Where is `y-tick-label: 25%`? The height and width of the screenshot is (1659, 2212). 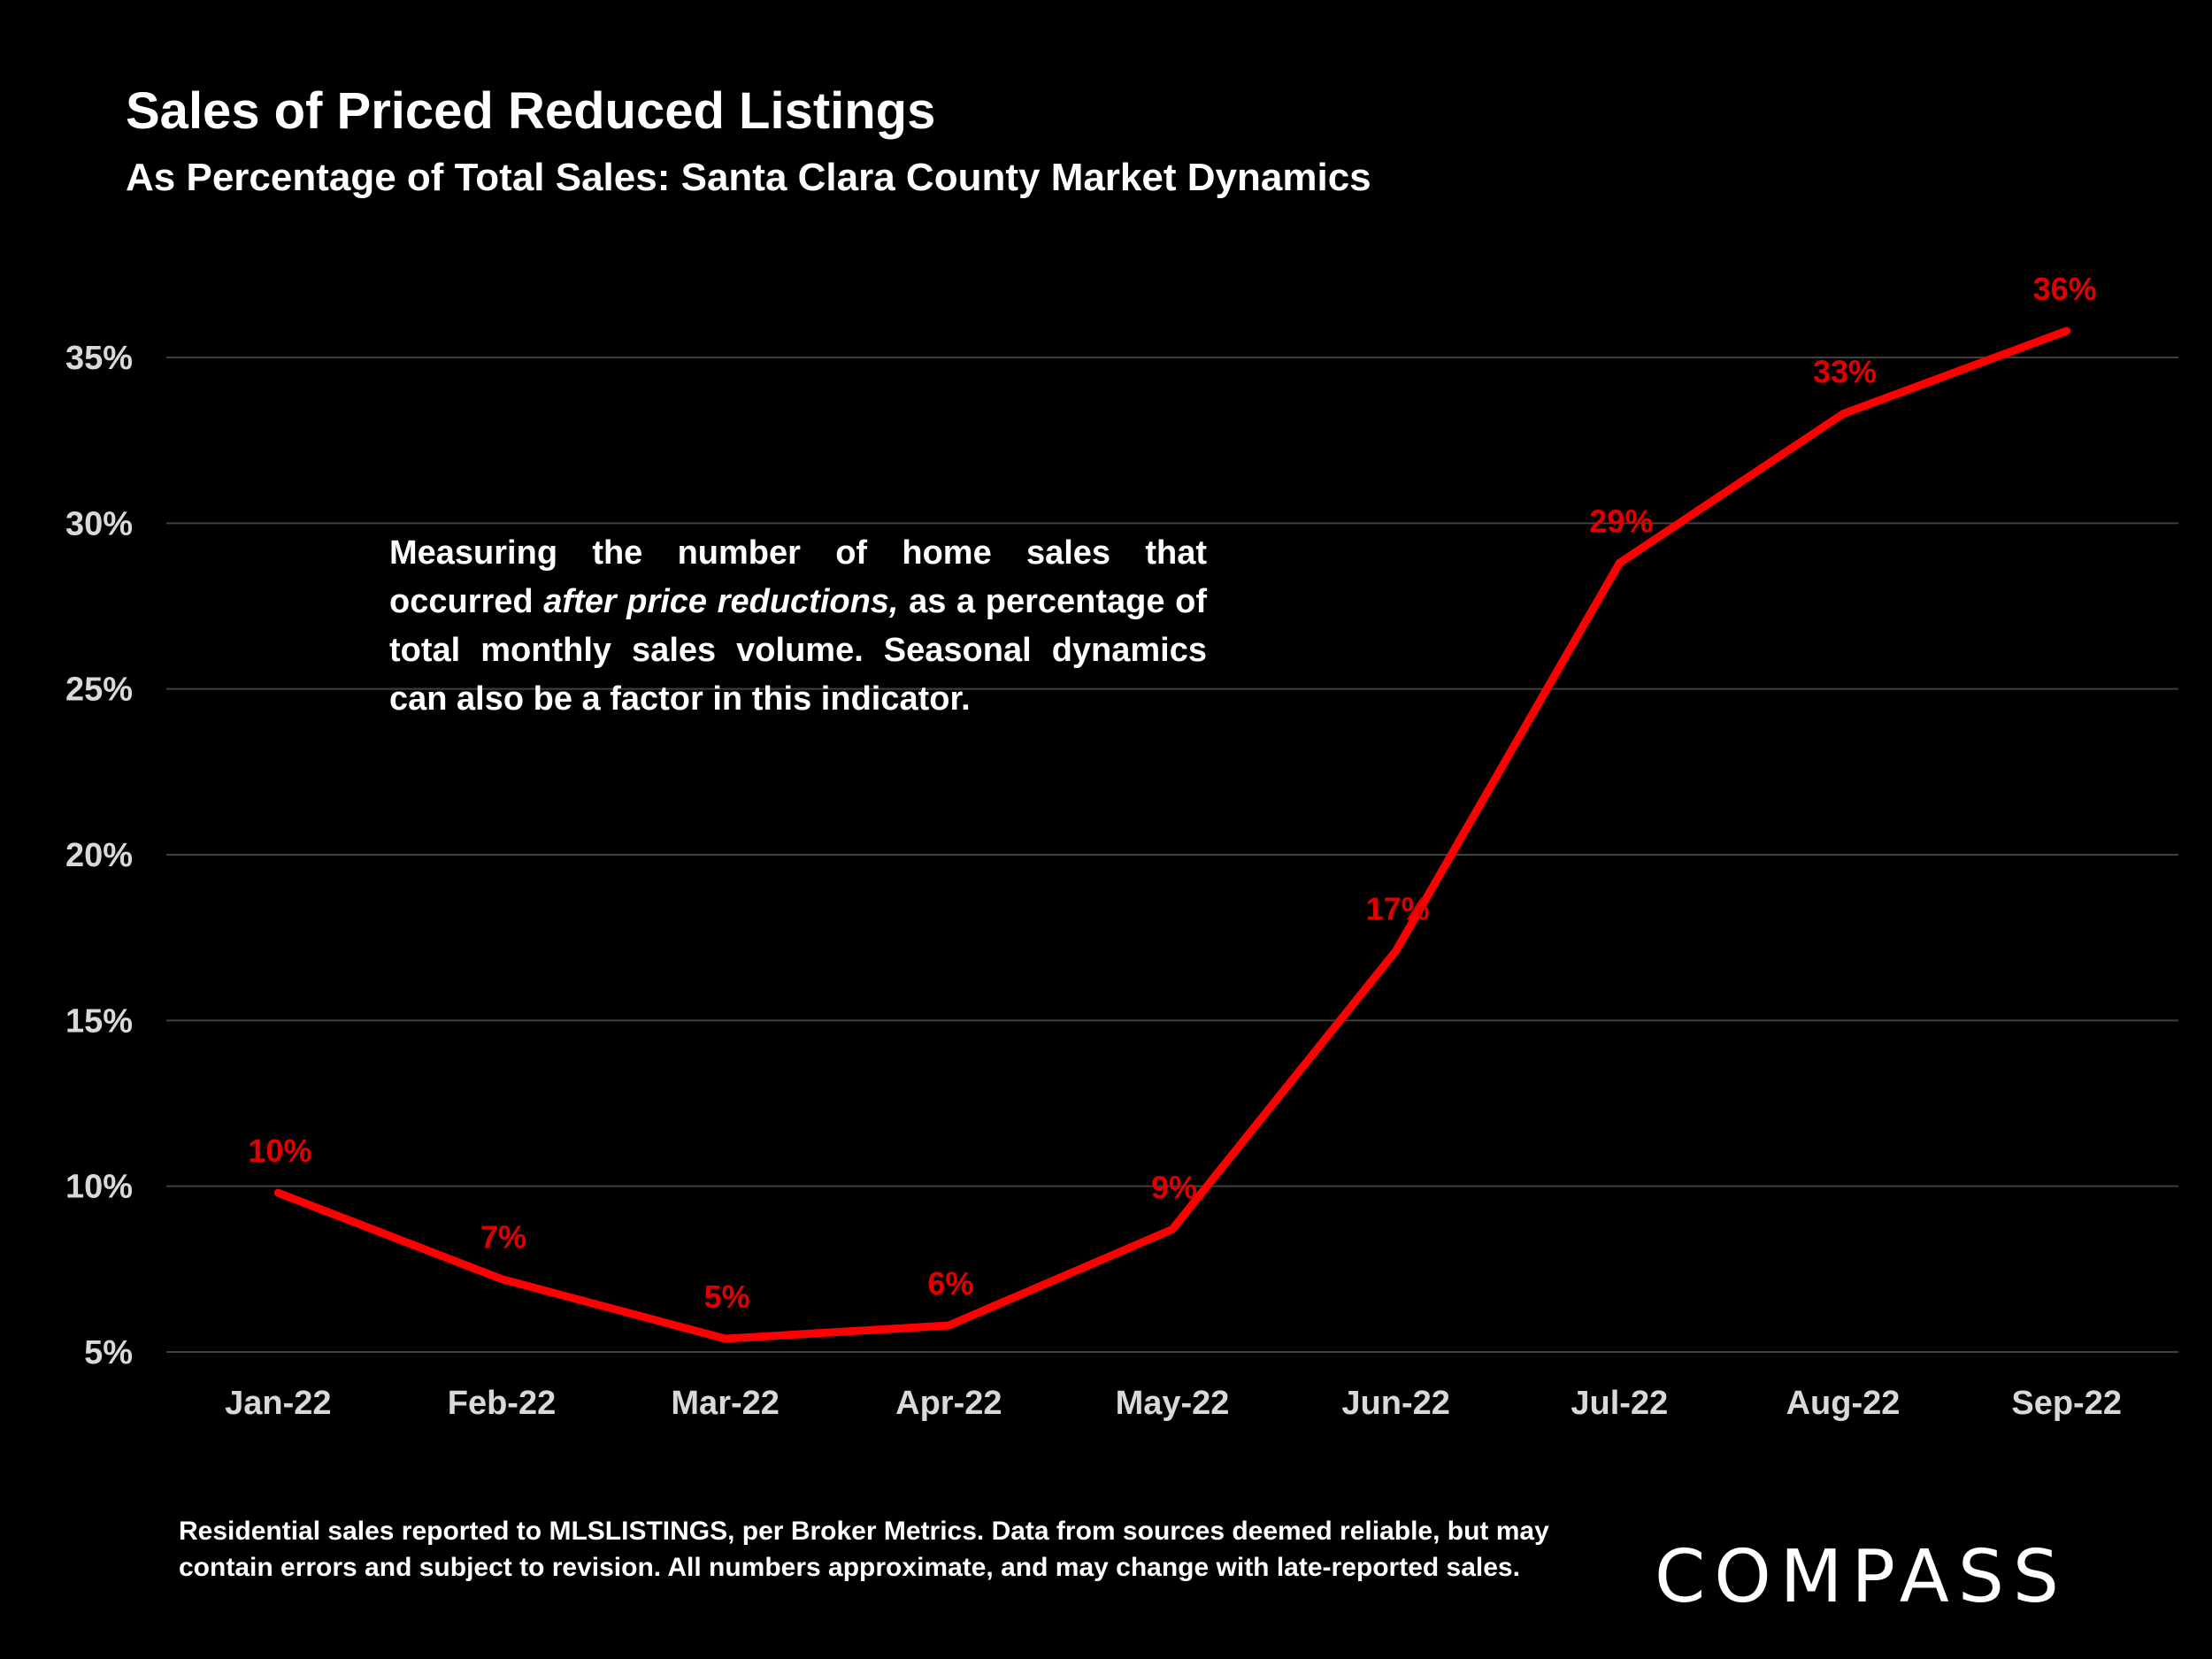
y-tick-label: 25% is located at coordinates (99, 691).